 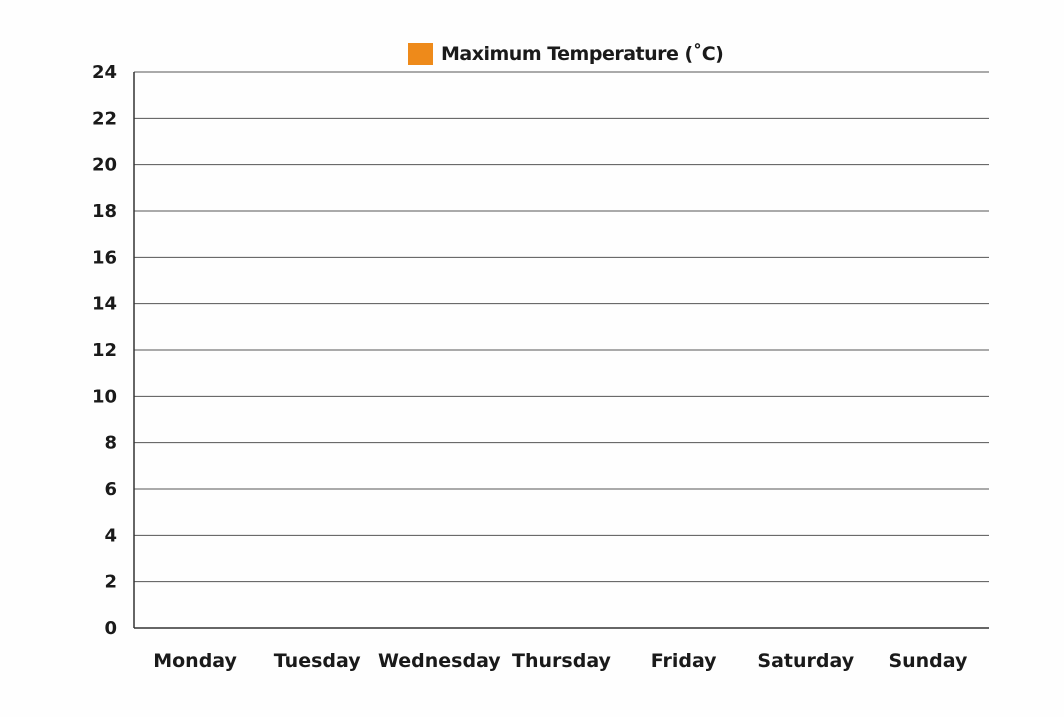 What do you see at coordinates (104, 118) in the screenshot?
I see `y-tick-label: 22` at bounding box center [104, 118].